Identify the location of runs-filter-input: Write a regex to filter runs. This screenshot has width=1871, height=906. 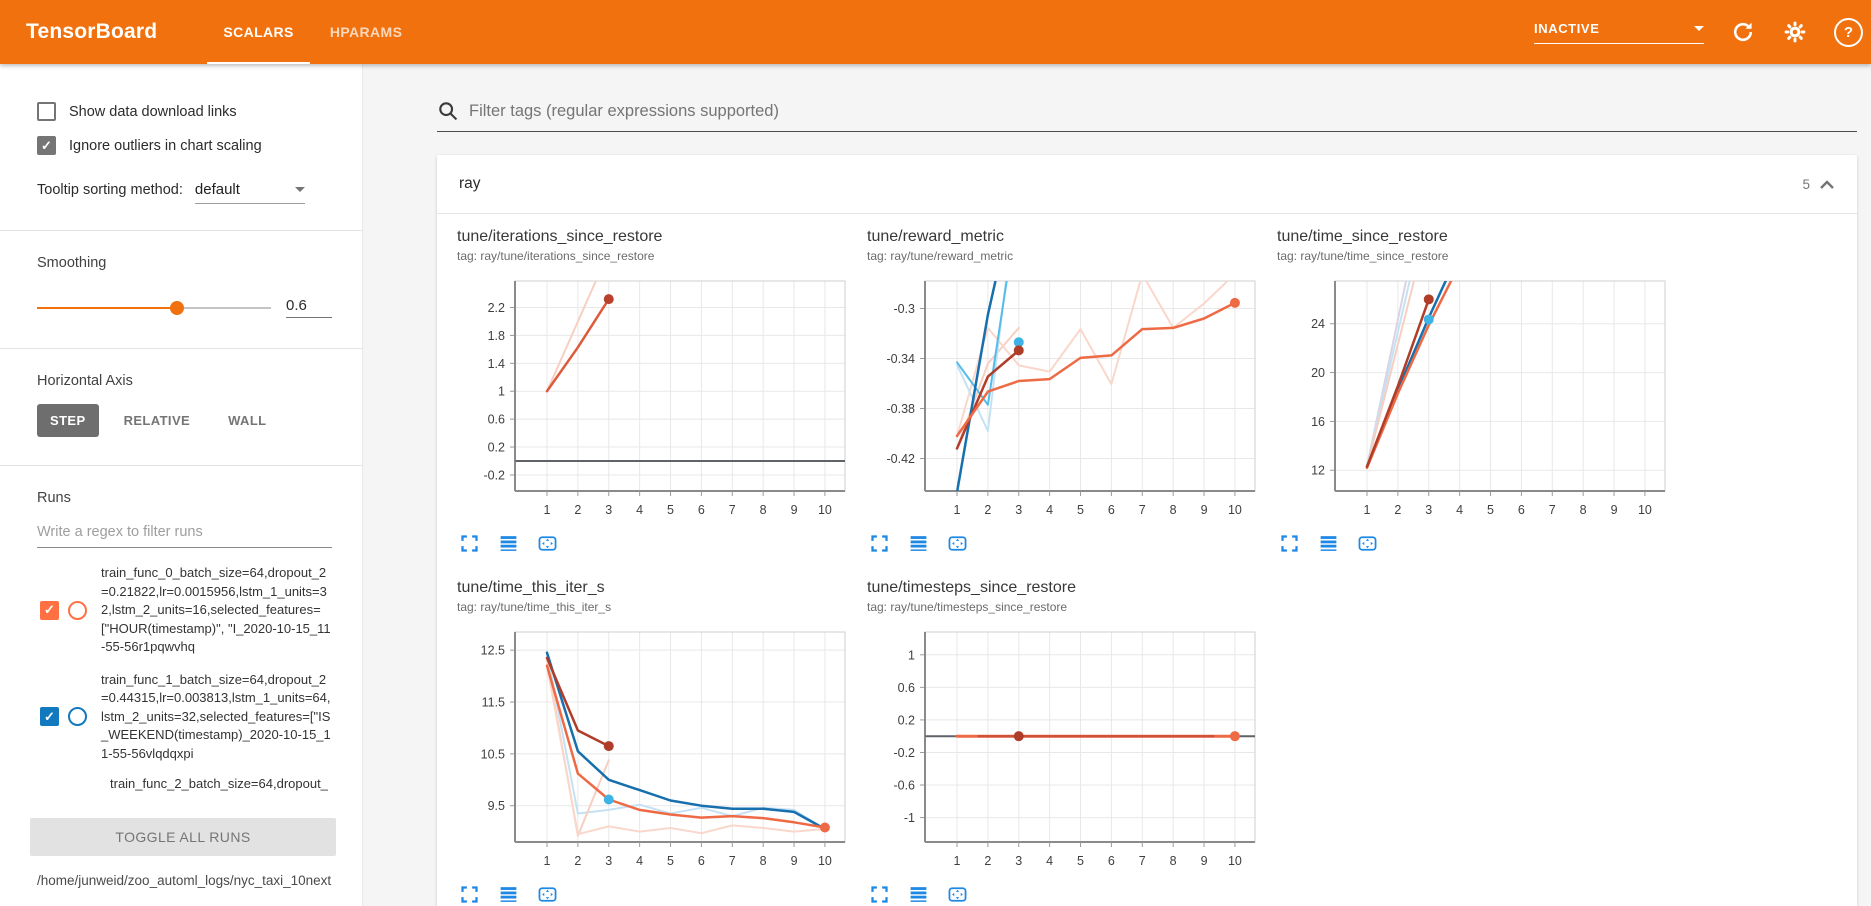
(184, 536).